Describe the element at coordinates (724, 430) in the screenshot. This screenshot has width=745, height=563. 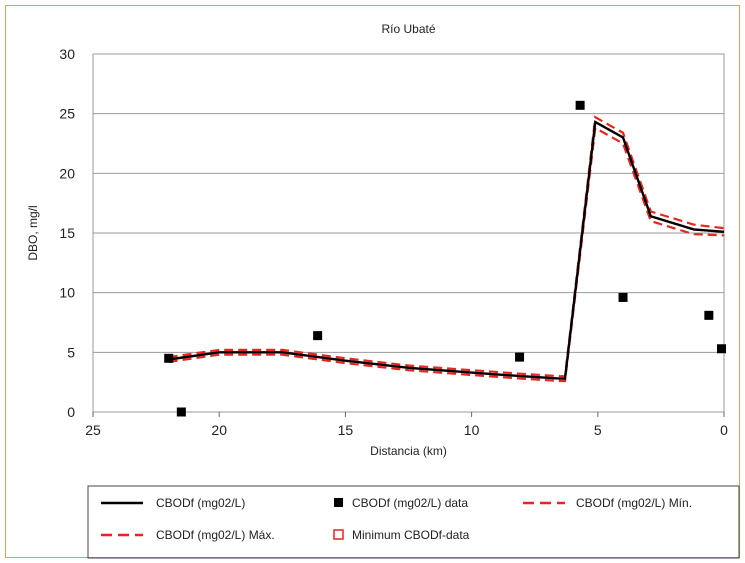
I see `x-tick-label-5: 0` at that location.